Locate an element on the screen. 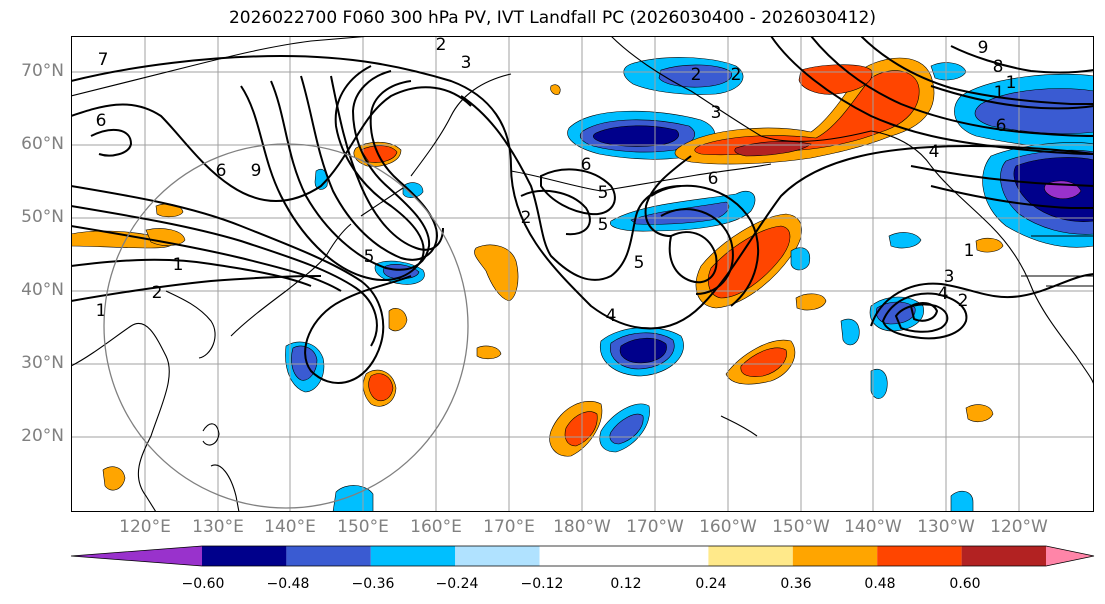 This screenshot has width=1105, height=604. hawaii is located at coordinates (739, 426).